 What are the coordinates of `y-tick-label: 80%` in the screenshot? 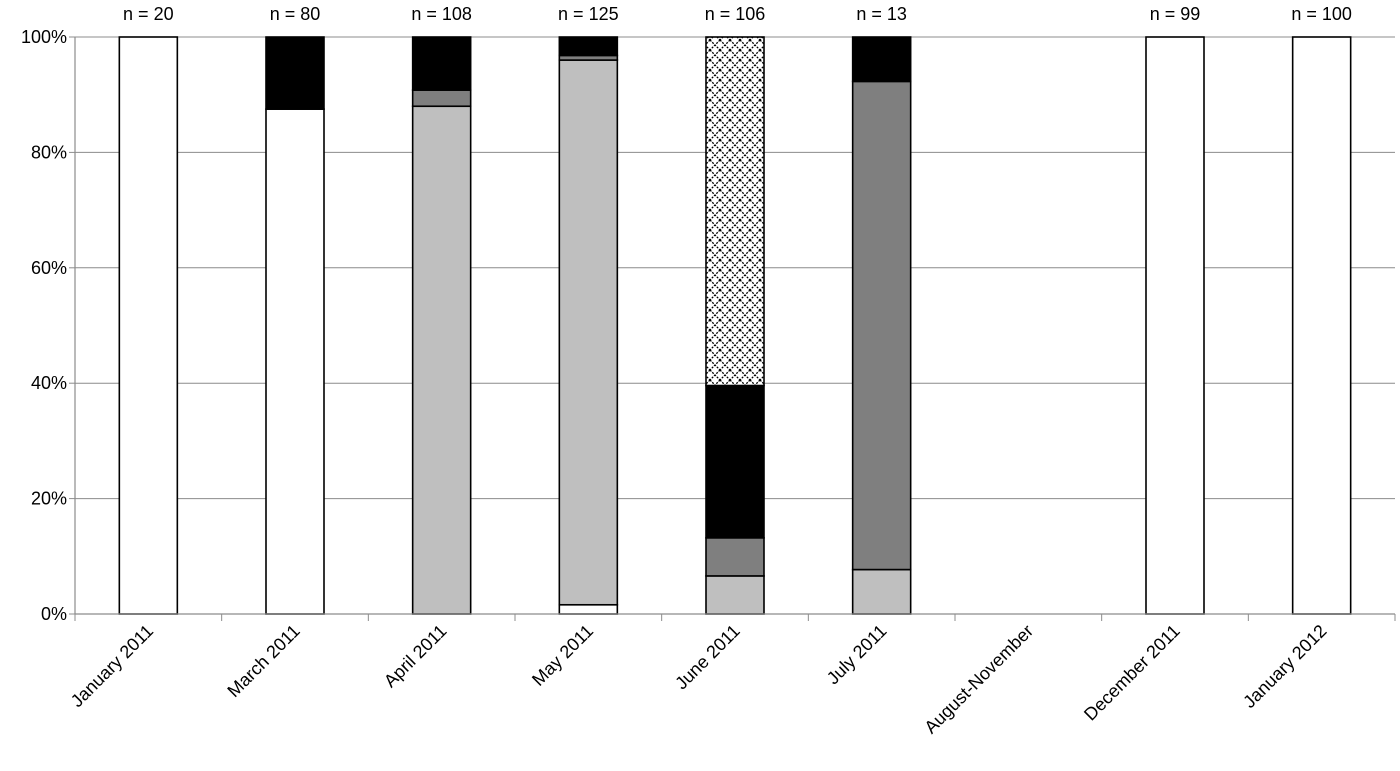 It's located at (49, 152).